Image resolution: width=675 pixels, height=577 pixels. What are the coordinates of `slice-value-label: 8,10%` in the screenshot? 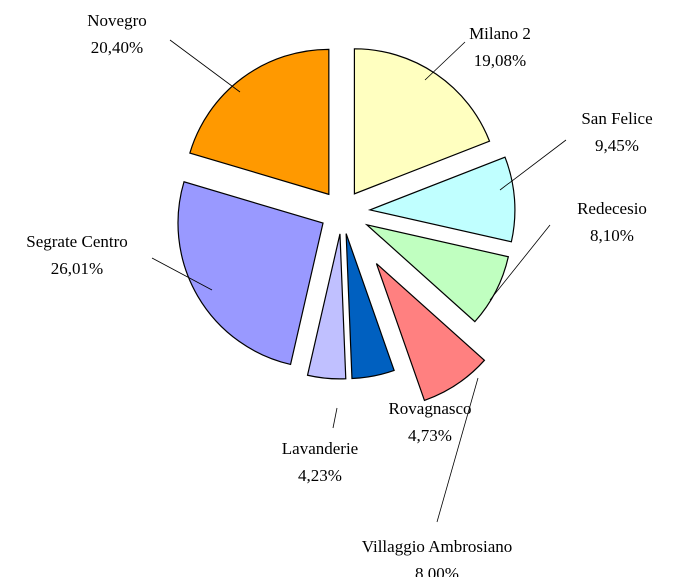 It's located at (612, 235).